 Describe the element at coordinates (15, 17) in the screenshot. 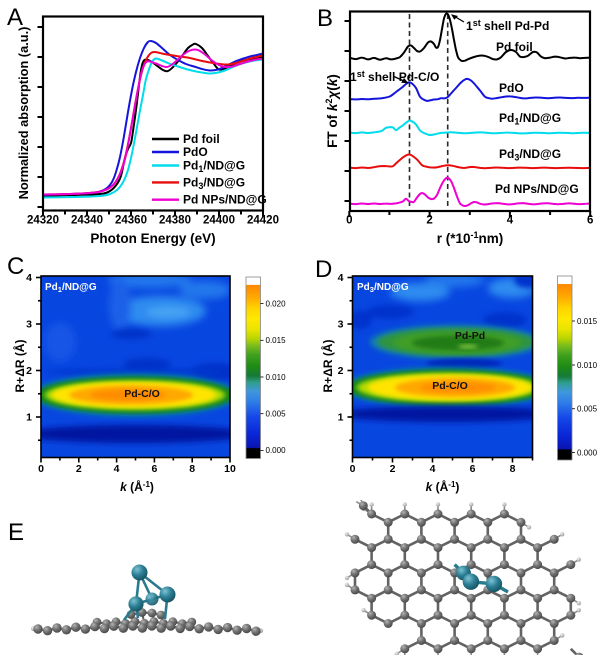

I see `svg-text: A` at that location.